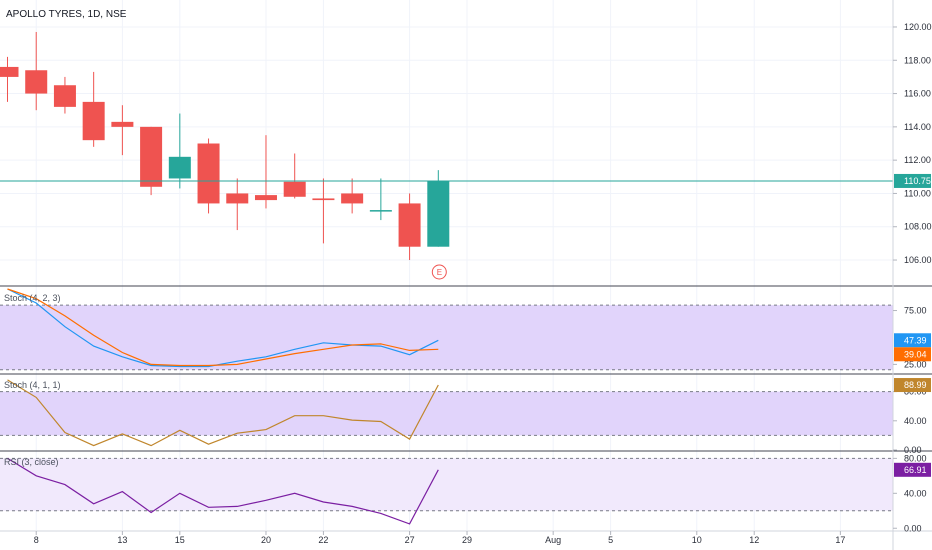 The height and width of the screenshot is (550, 932). I want to click on y-tick-label: 110.00, so click(917, 193).